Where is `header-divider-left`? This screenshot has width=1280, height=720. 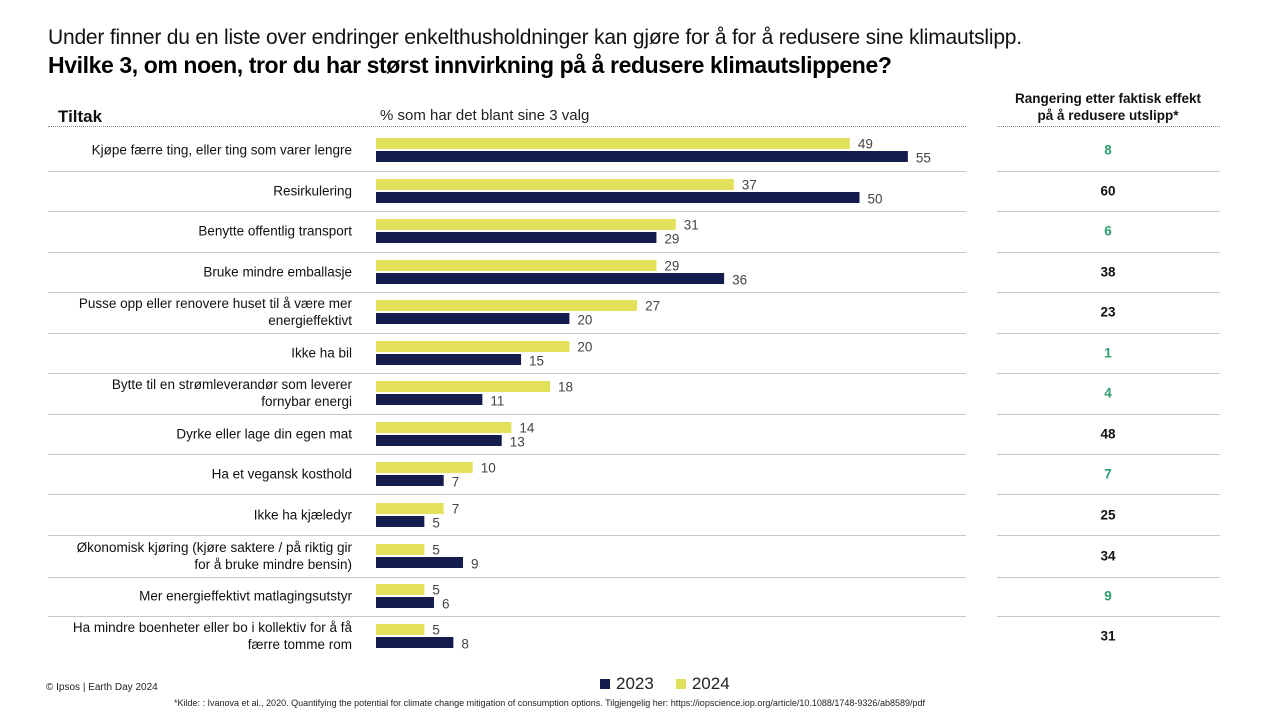 header-divider-left is located at coordinates (507, 126).